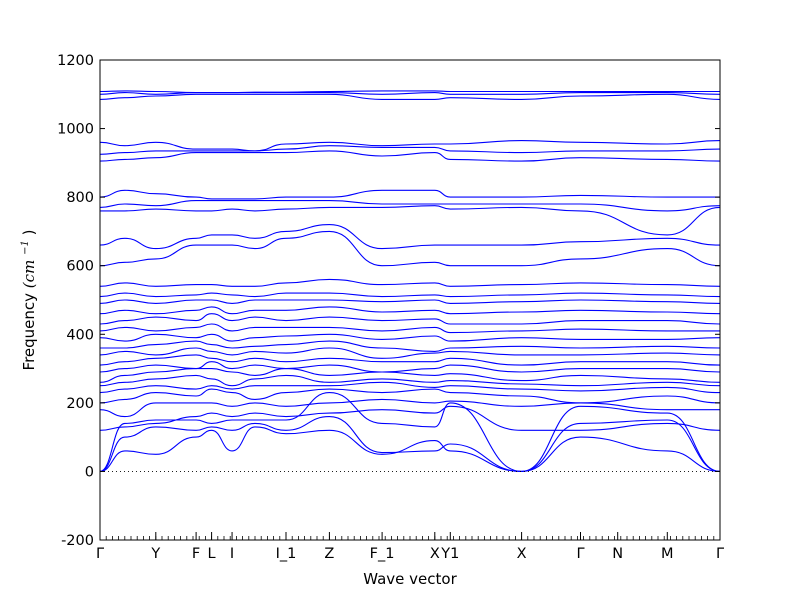 The image size is (800, 600). What do you see at coordinates (410, 547) in the screenshot?
I see `x-axis-ticks: Γ Y F L I I_1 Z F_1 X Y1 X Γ N M Γ` at bounding box center [410, 547].